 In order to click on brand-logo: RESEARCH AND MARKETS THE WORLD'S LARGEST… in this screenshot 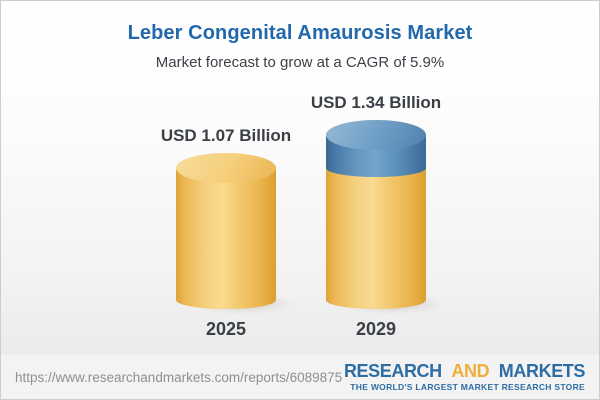, I will do `click(464, 377)`.